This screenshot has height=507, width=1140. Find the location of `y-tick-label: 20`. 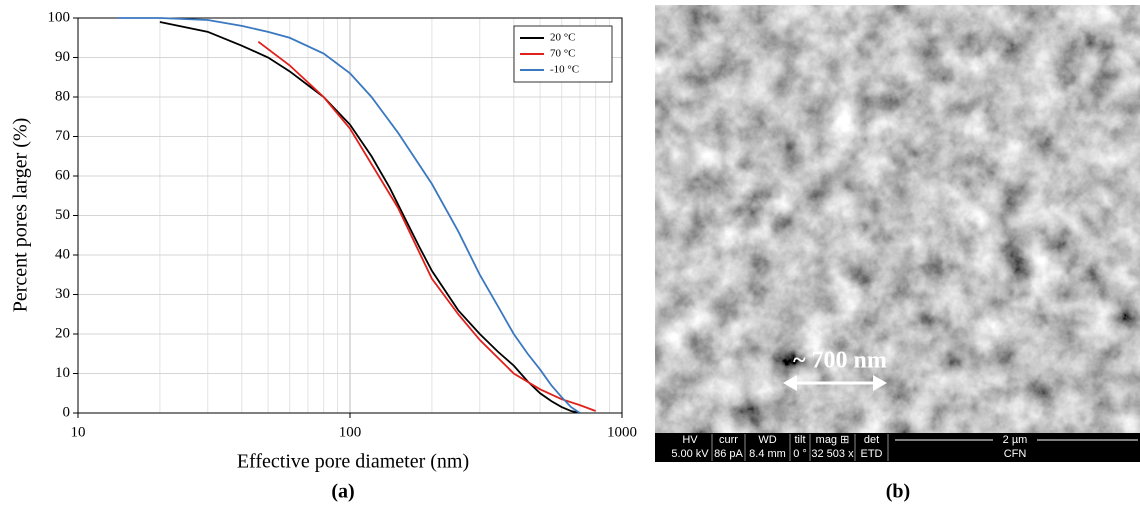

y-tick-label: 20 is located at coordinates (62, 333).